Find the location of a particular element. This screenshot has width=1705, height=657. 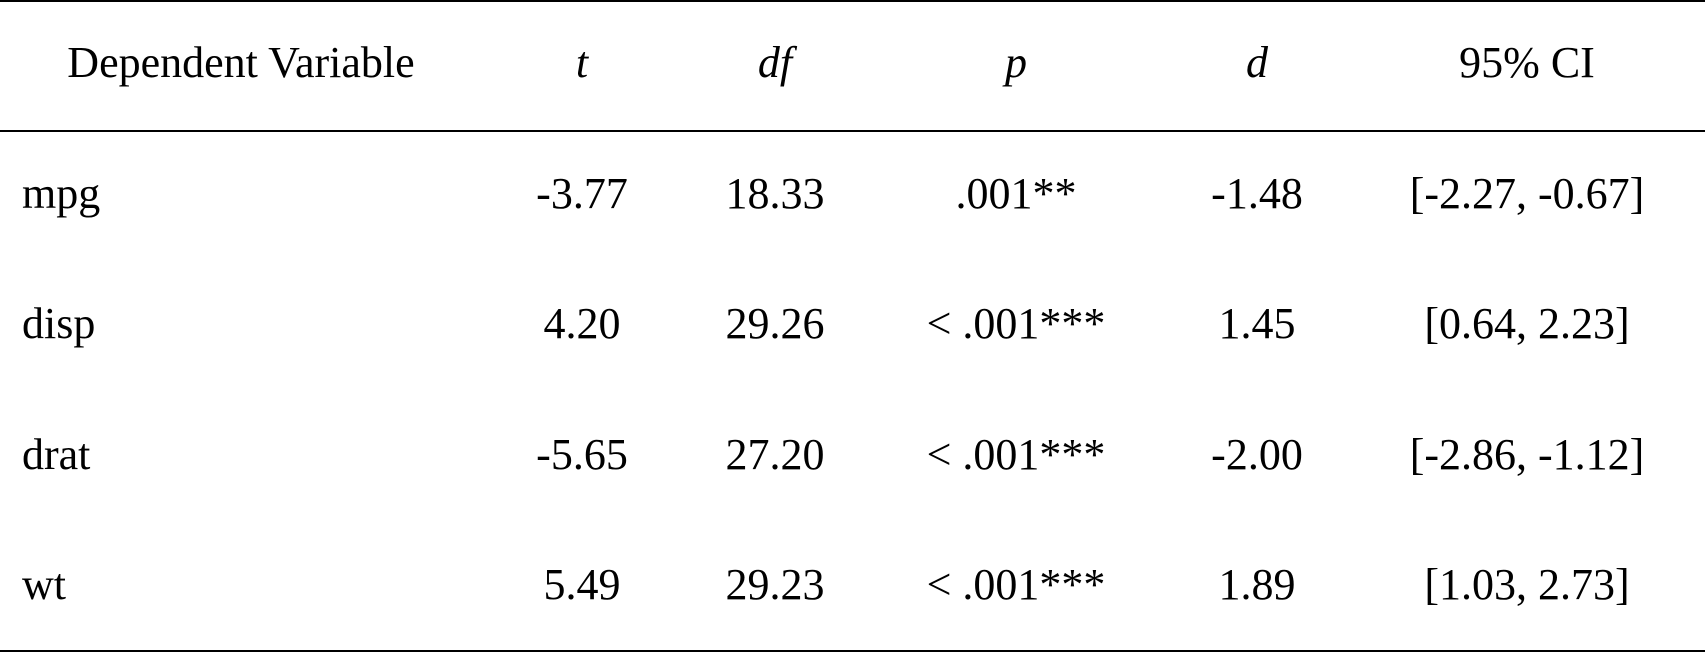

row-label: drat is located at coordinates (56, 454).